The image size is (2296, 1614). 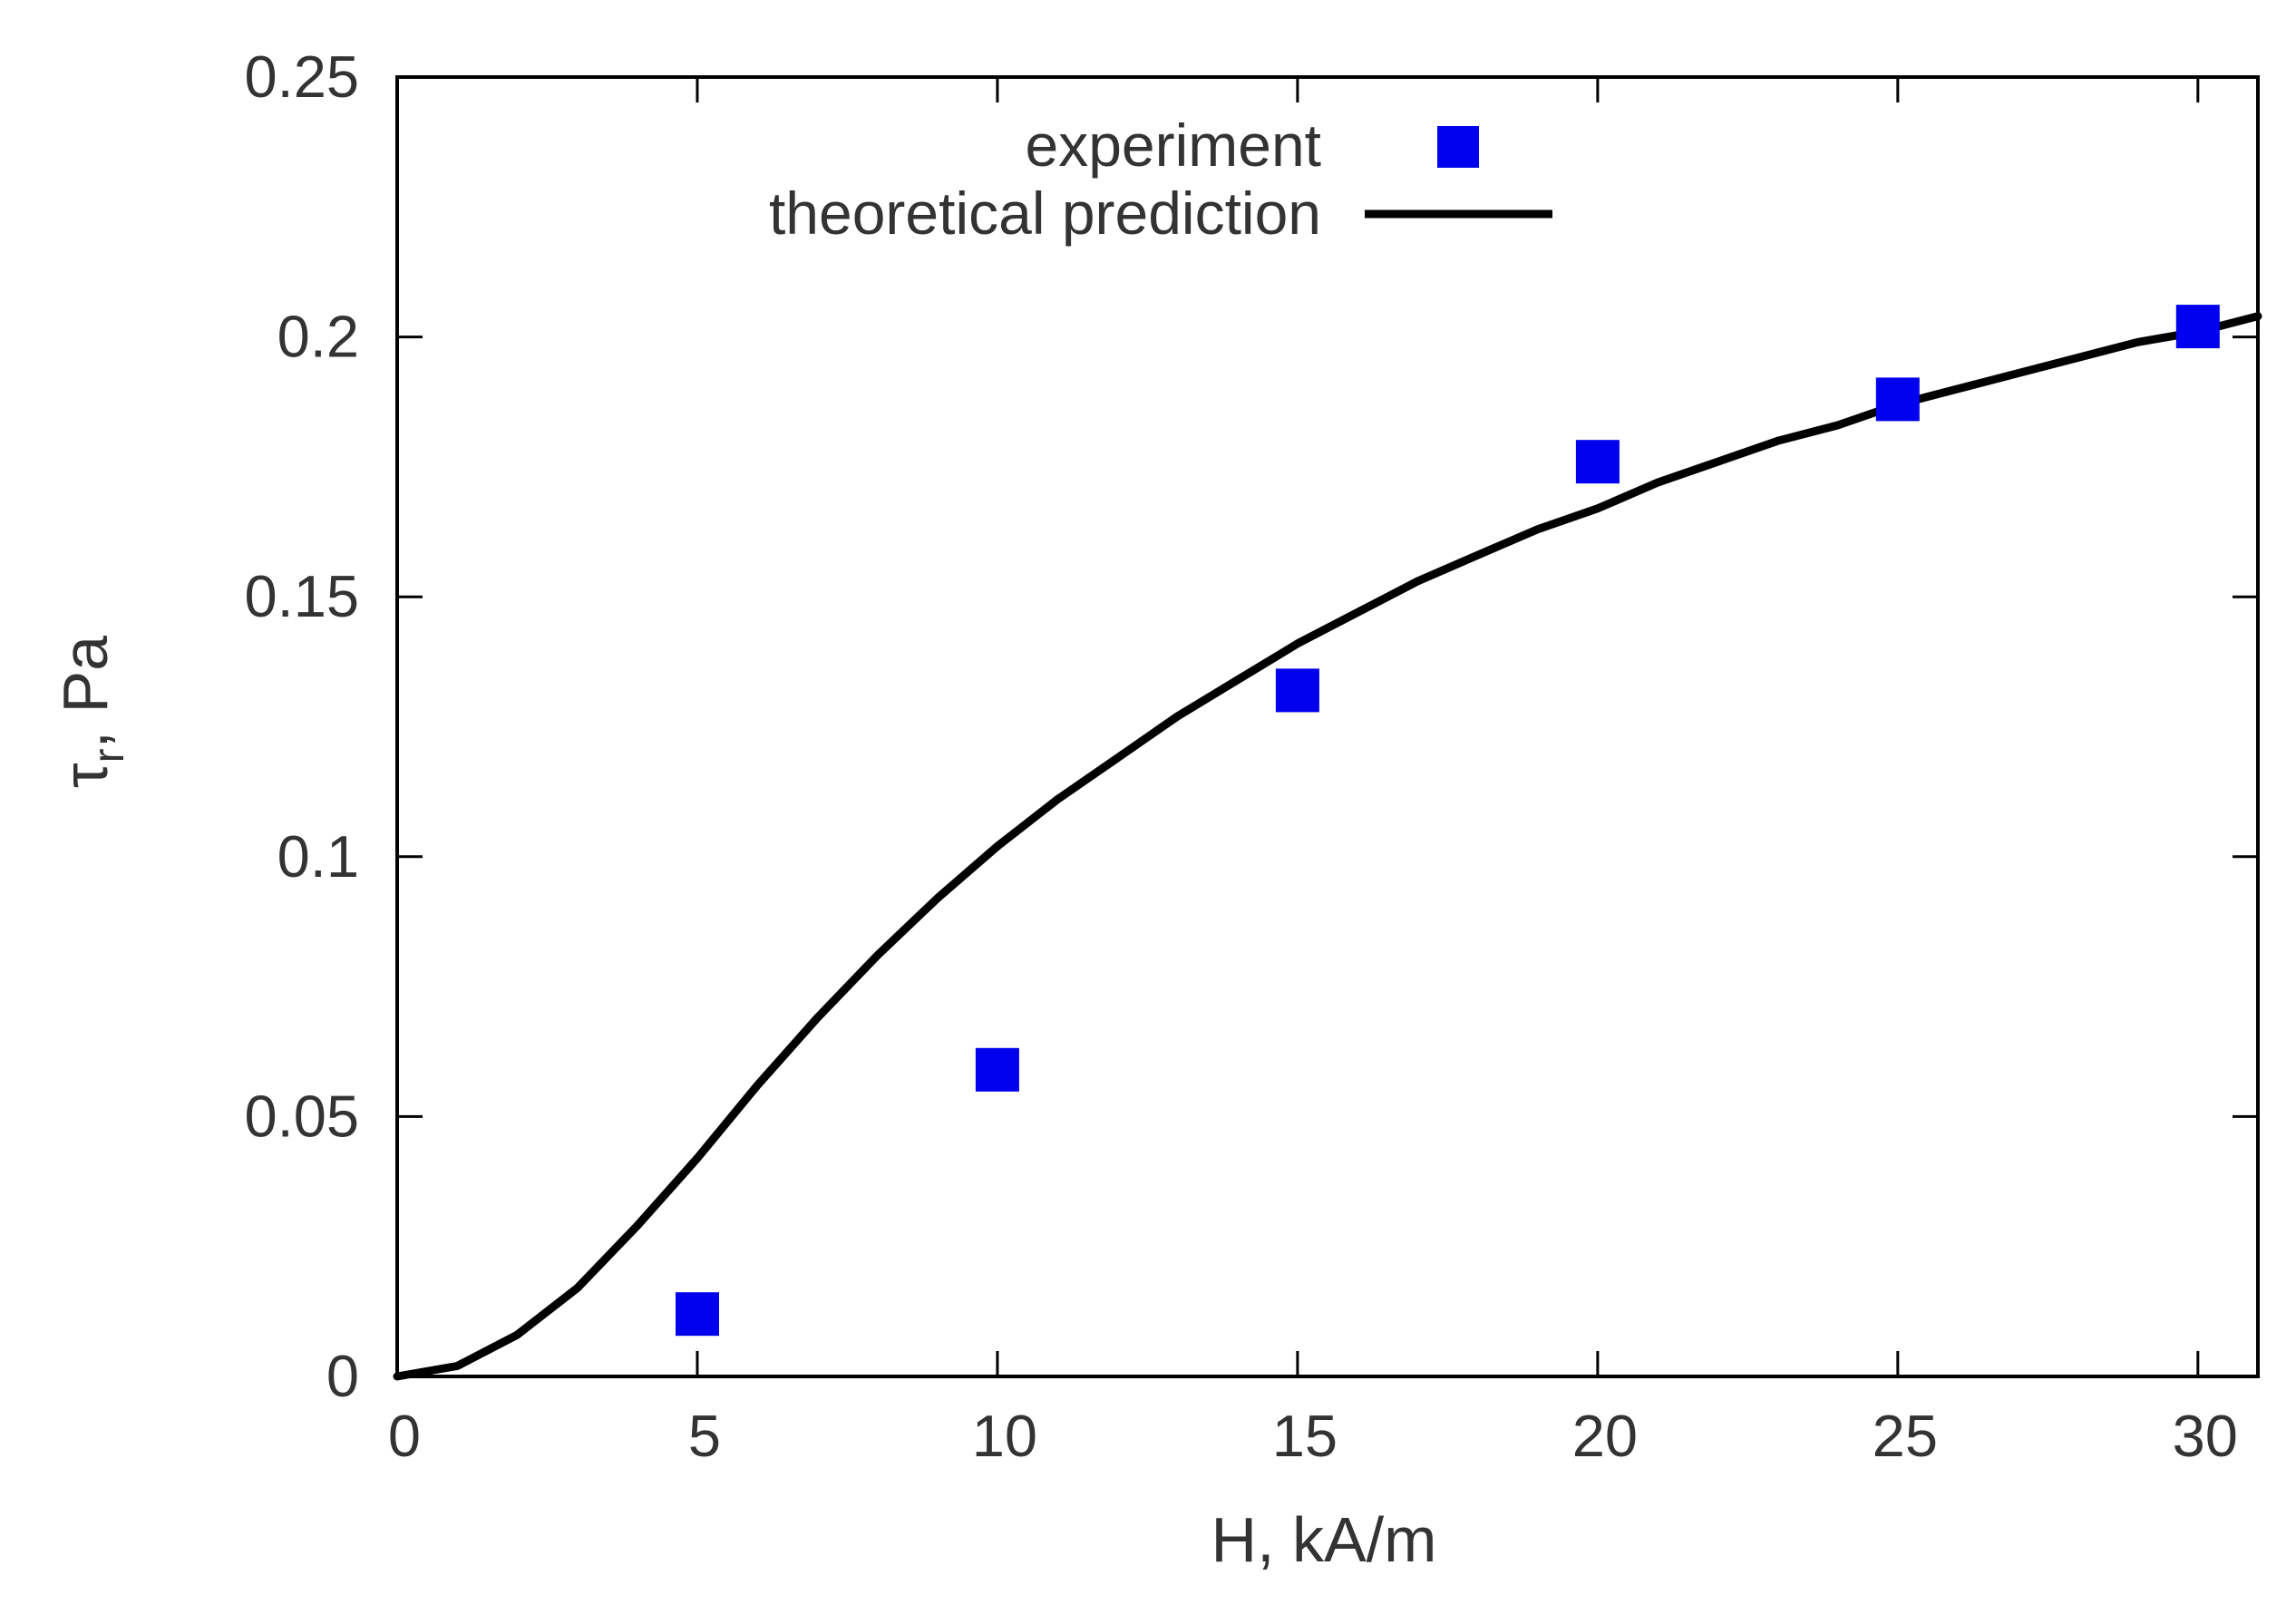 What do you see at coordinates (1605, 1436) in the screenshot?
I see `x-tick-label: 20` at bounding box center [1605, 1436].